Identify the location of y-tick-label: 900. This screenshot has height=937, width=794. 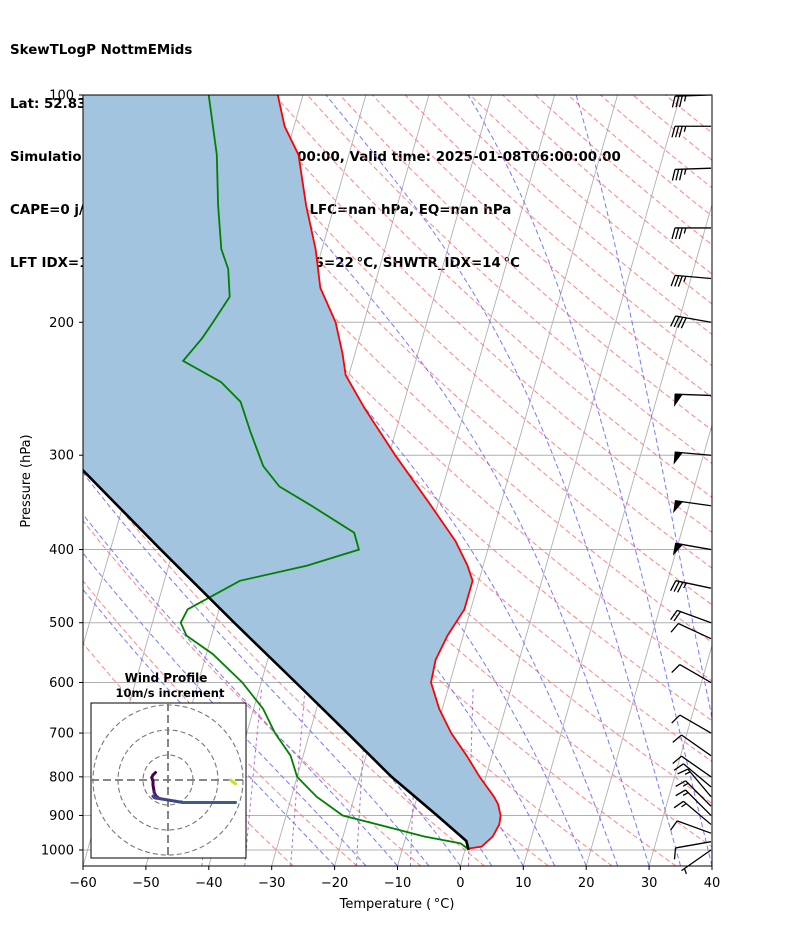
(61, 816).